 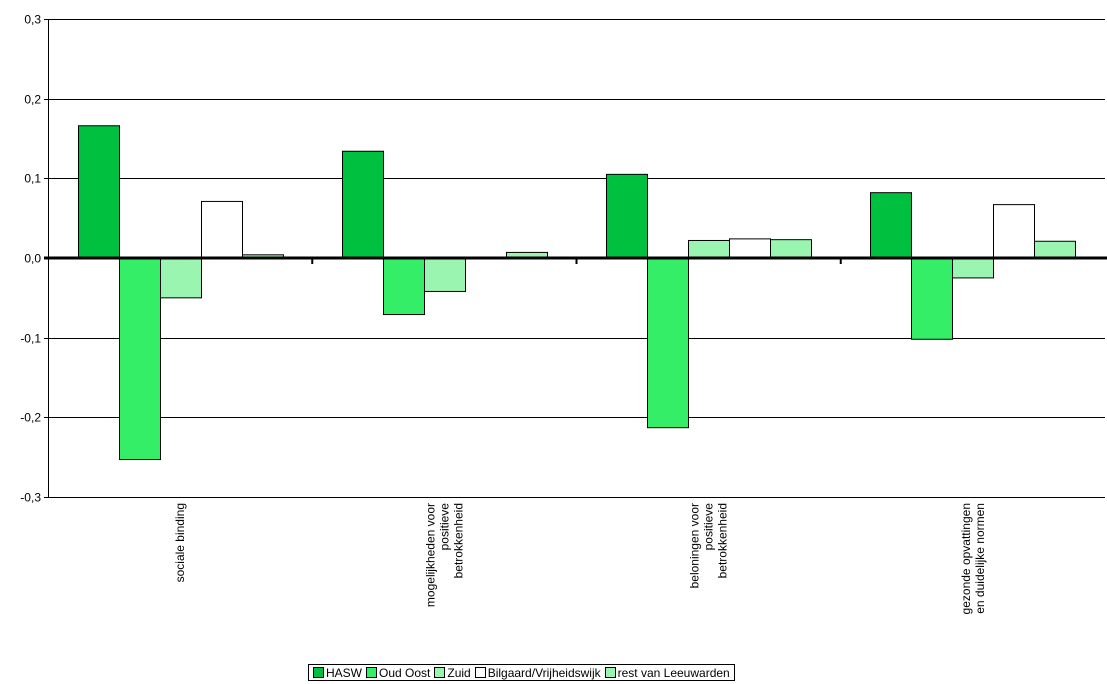 I want to click on legend-item: Bilgaard/Vrijheidswijk, so click(x=537, y=672).